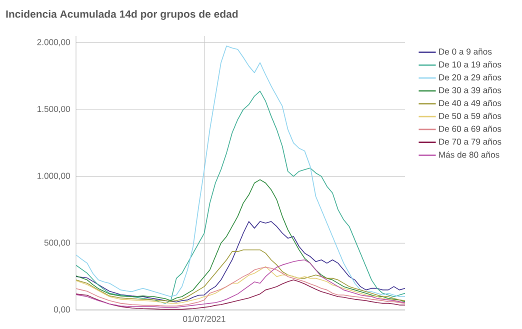  Describe the element at coordinates (470, 115) in the screenshot. I see `legend-label: De 50 a 59 años` at that location.